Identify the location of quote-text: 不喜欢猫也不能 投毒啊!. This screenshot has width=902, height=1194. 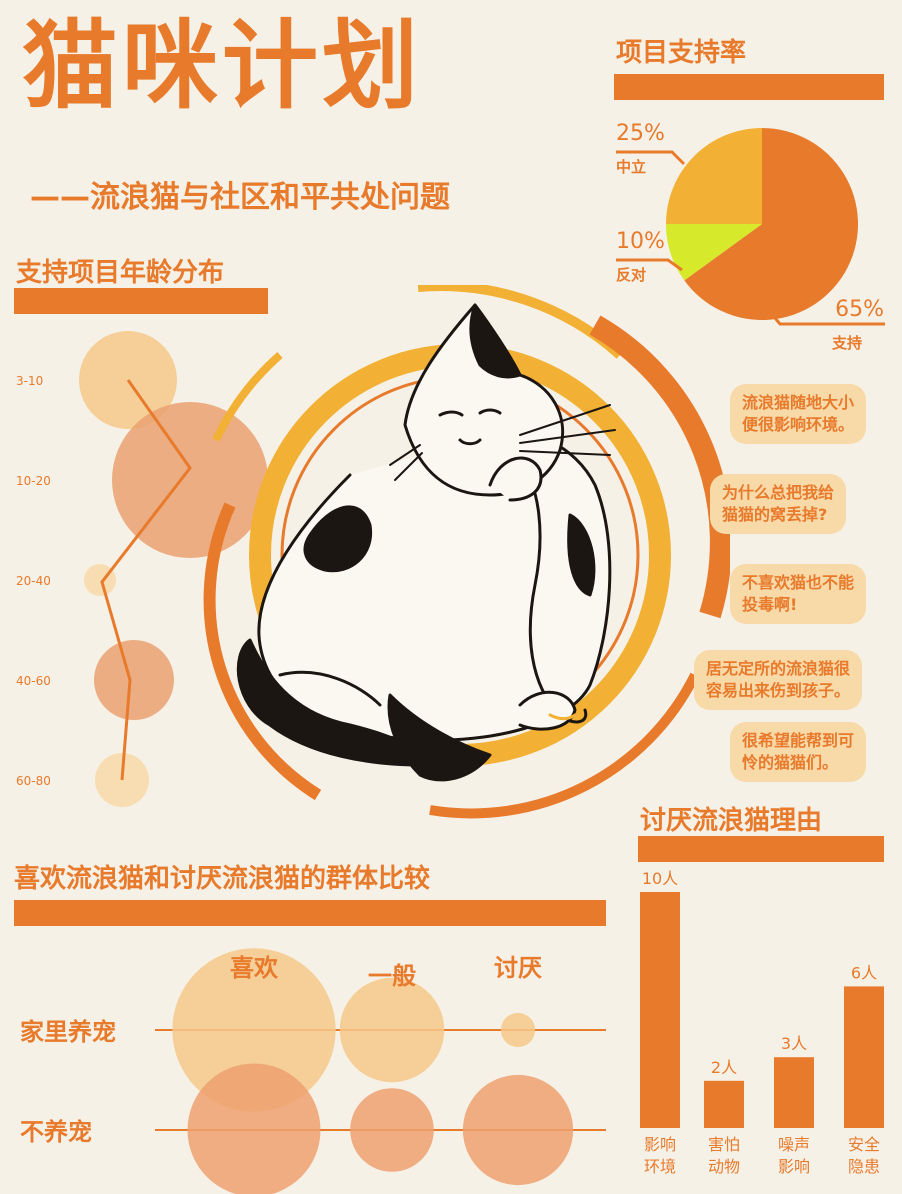
(798, 593).